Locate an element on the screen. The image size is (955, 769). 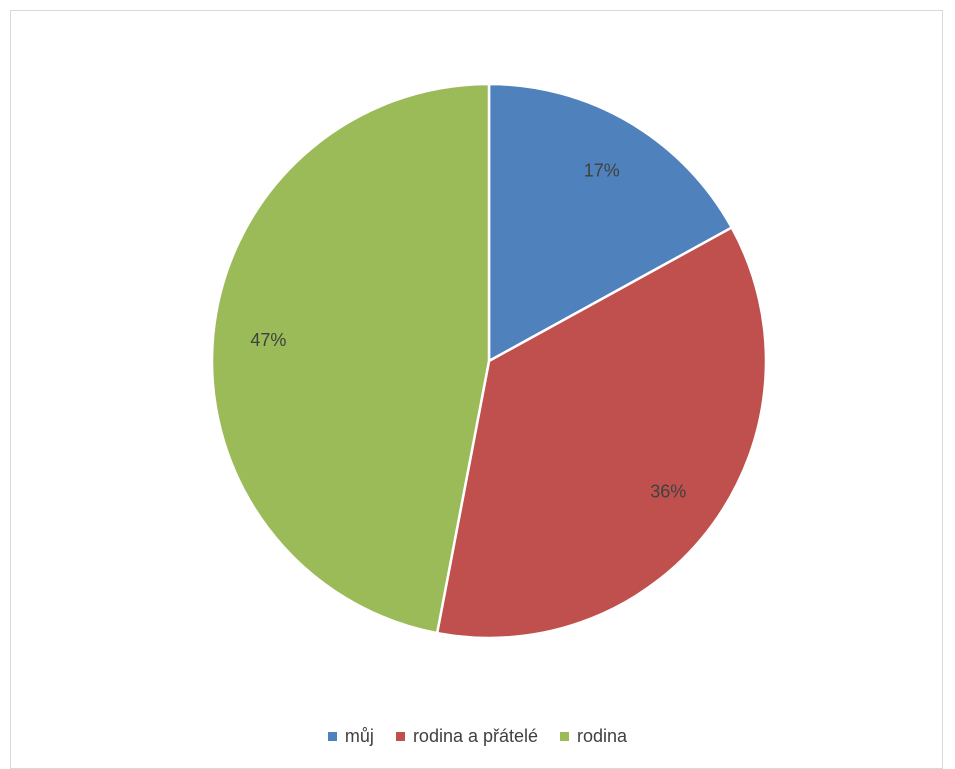
pie-slice-muj is located at coordinates (610, 223).